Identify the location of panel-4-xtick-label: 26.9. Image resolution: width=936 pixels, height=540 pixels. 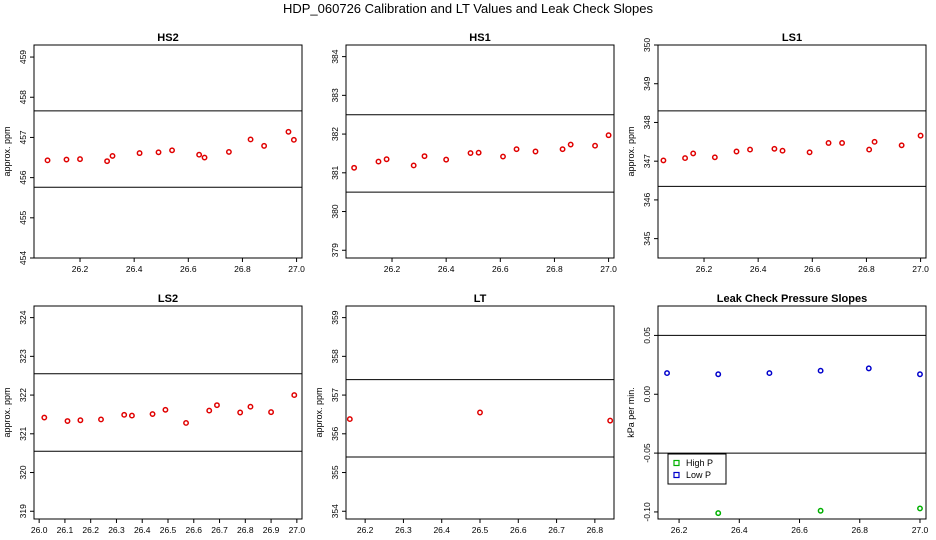
(271, 530).